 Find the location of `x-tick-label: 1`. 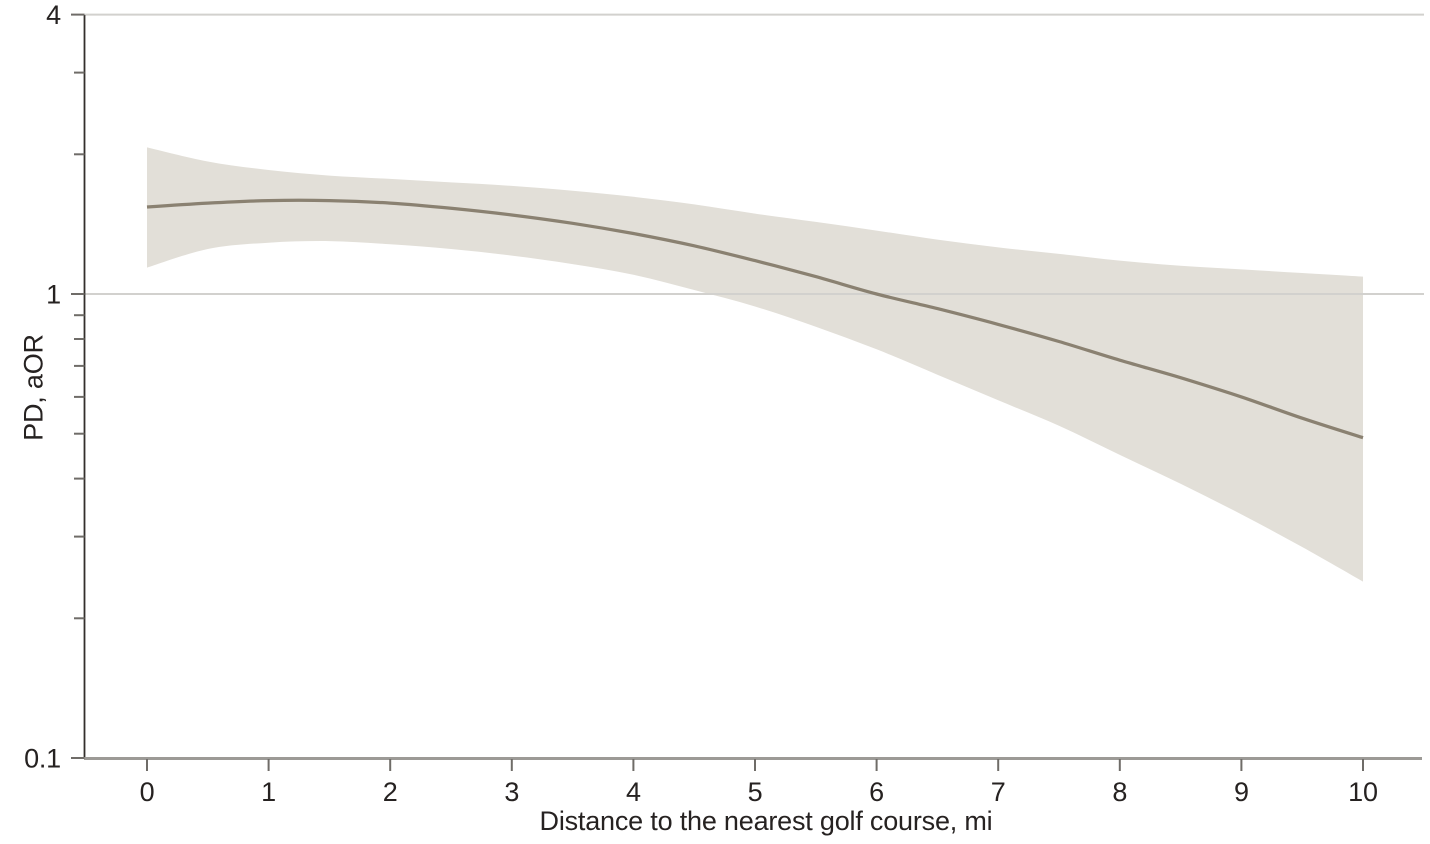

x-tick-label: 1 is located at coordinates (268, 792).